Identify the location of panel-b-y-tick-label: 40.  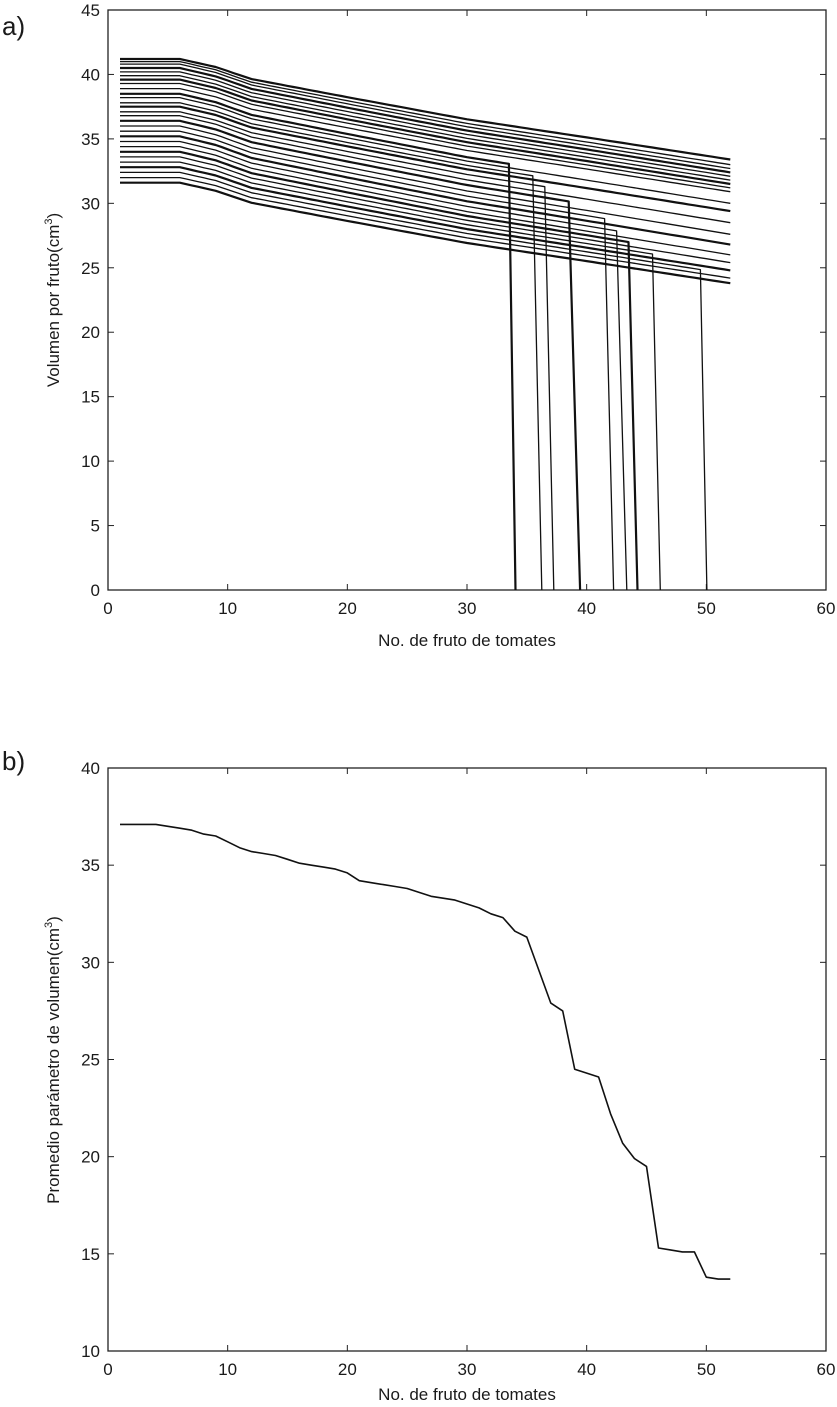
(90, 768).